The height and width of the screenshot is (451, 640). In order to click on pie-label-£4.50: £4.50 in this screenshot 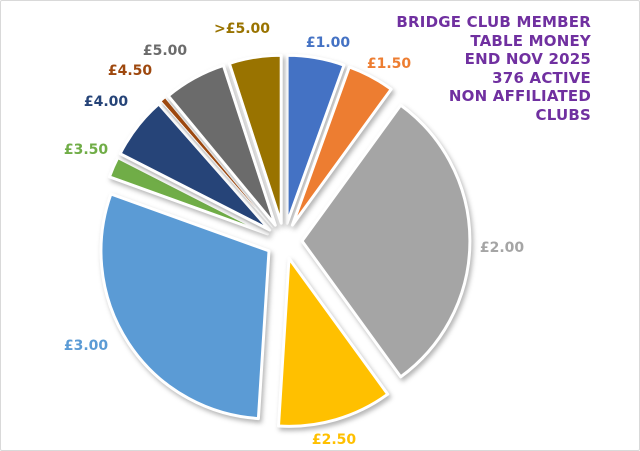, I will do `click(130, 71)`.